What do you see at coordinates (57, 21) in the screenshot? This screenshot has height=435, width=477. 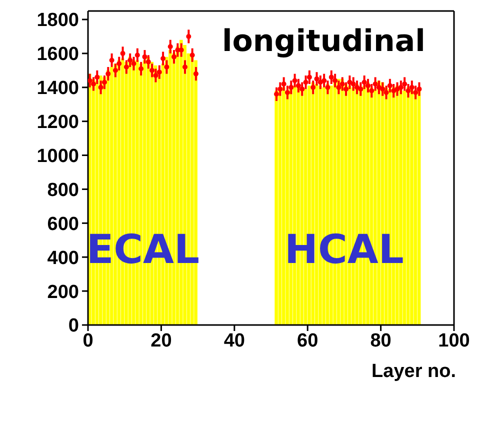 I see `y-tick-label: 1800` at bounding box center [57, 21].